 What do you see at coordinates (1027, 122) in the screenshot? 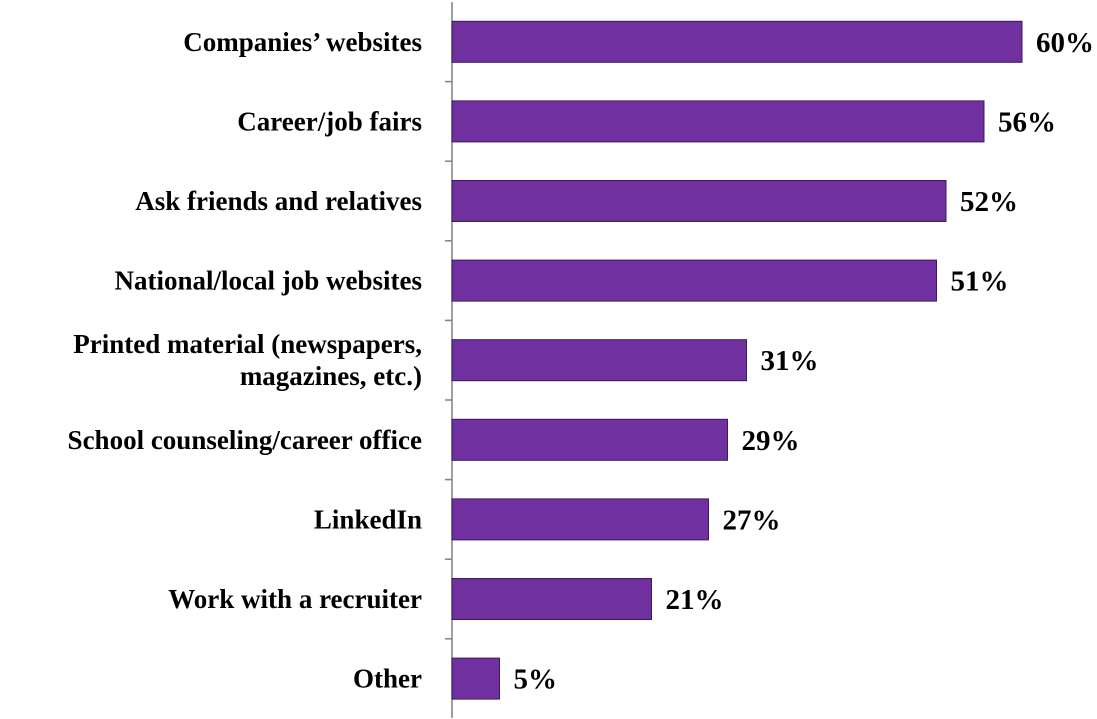
I see `value-label: 56%` at bounding box center [1027, 122].